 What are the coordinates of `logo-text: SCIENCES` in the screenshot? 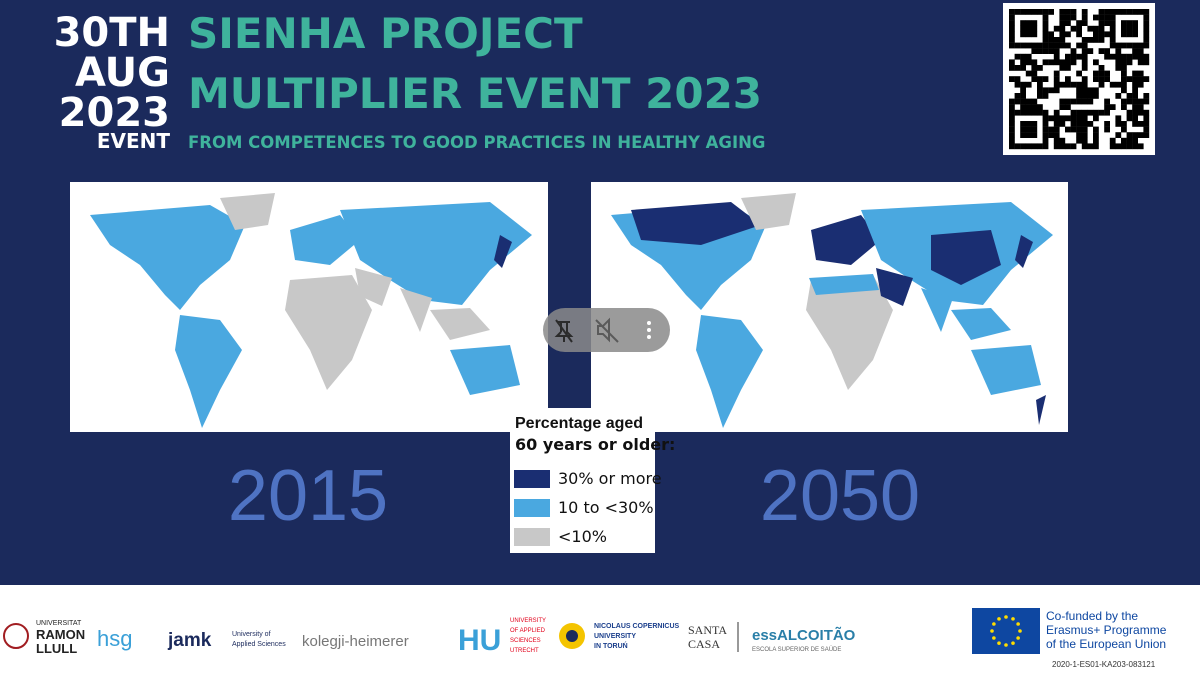 It's located at (525, 641).